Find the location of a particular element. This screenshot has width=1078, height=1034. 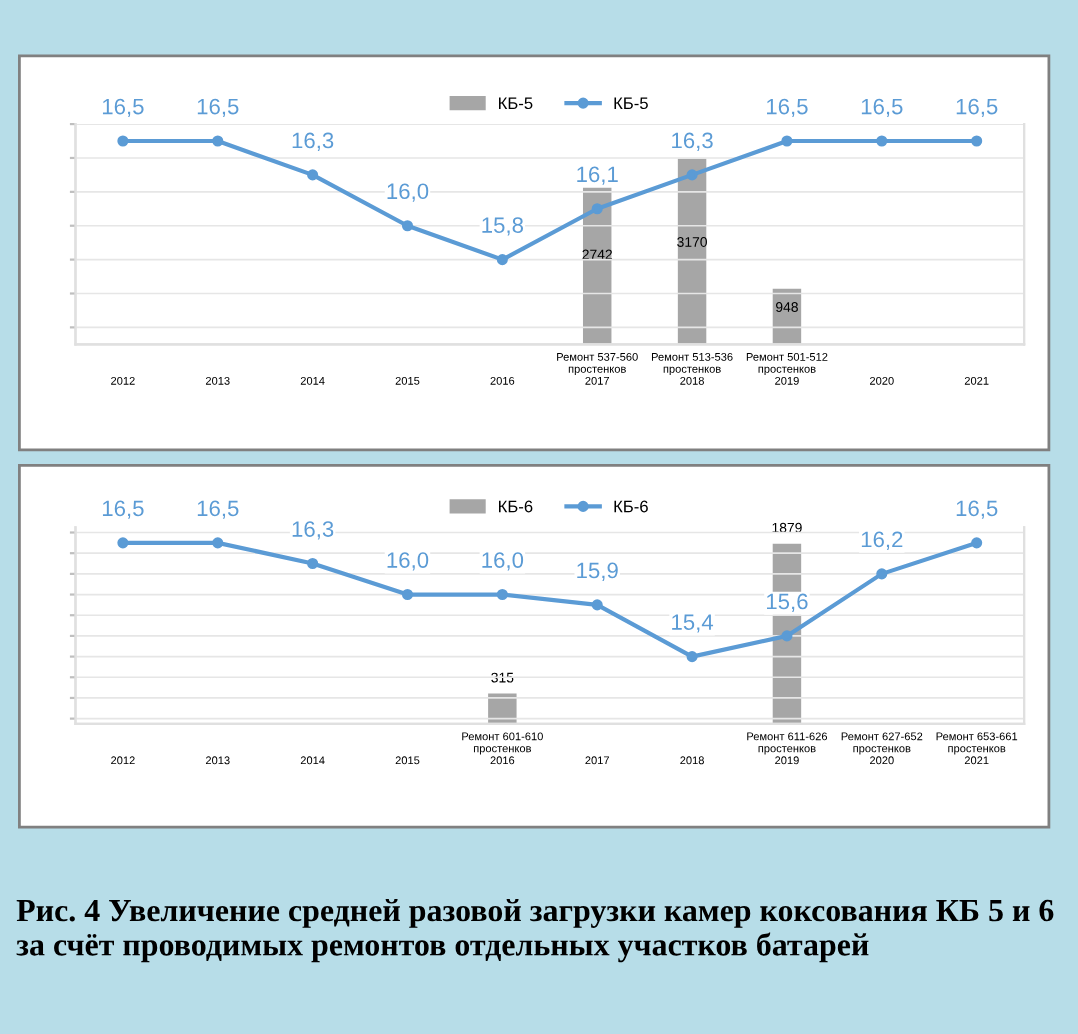

text: Рис. 4 Увеличение средней разовой загрузки камер коксования КБ 5 и 6 за счёт проводимых ремонтов отдельных участков батарей is located at coordinates (535, 931).